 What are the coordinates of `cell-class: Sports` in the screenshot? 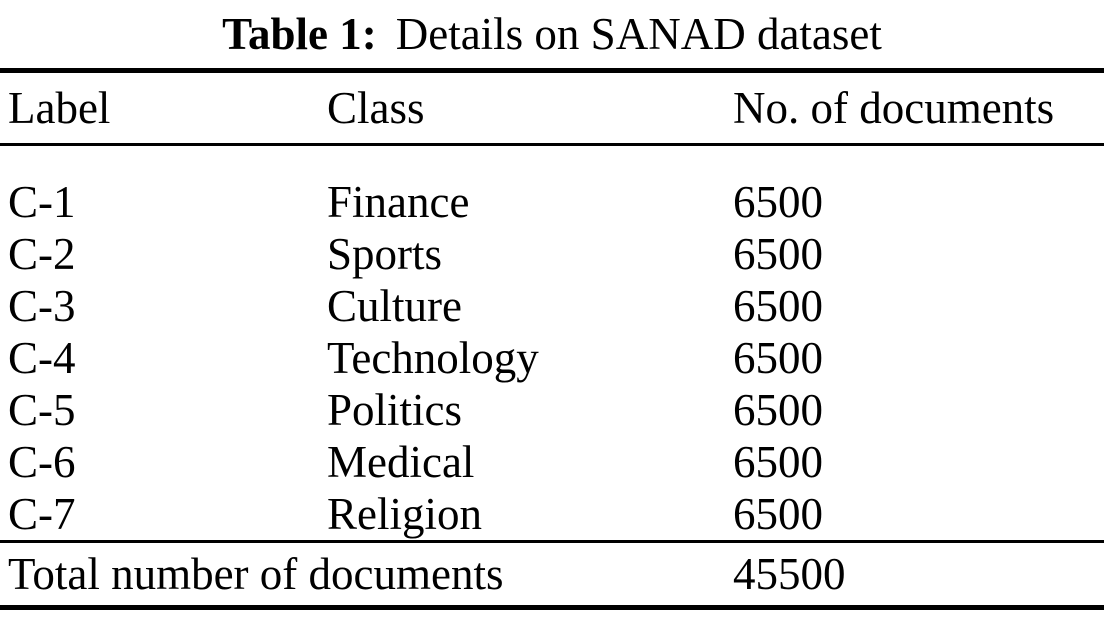 It's located at (385, 253).